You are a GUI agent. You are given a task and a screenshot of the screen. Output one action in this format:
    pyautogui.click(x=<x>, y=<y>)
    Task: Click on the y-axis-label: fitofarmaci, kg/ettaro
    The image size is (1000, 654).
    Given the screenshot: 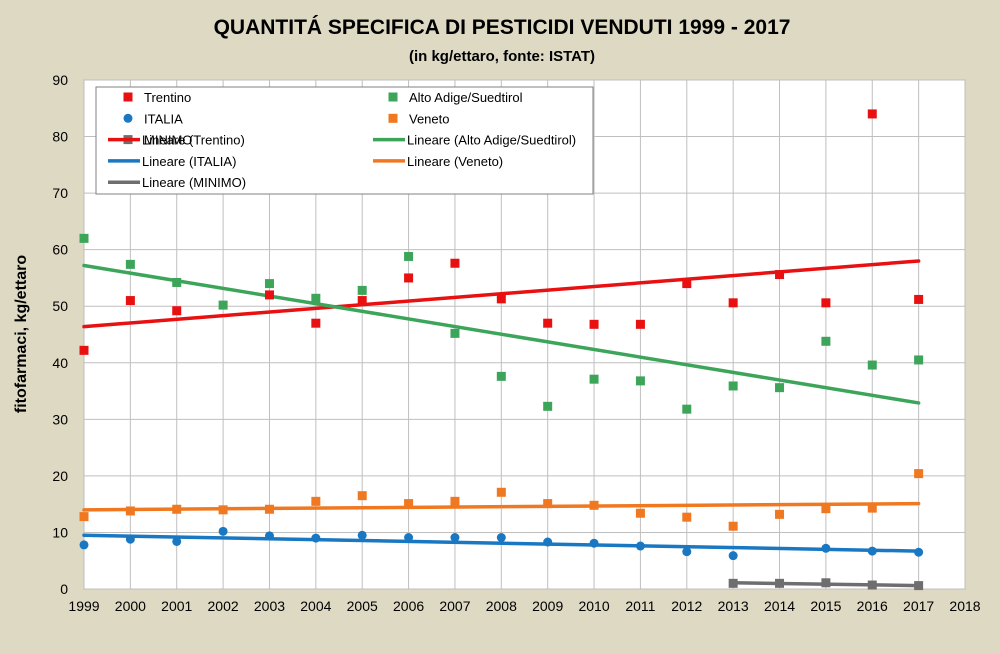 What is the action you would take?
    pyautogui.click(x=21, y=334)
    